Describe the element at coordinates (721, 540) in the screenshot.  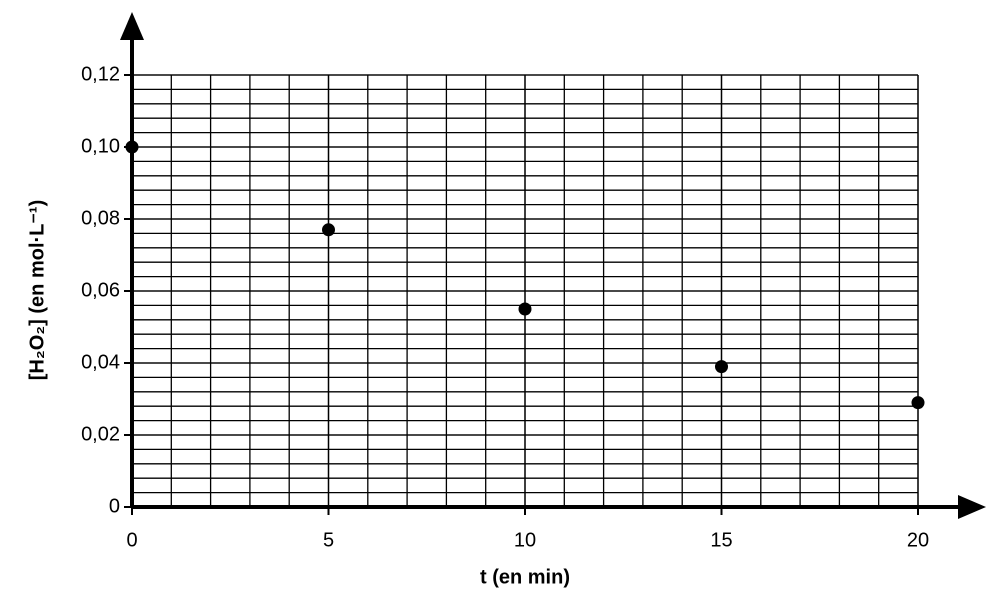
I see `x-tick-label: 15` at that location.